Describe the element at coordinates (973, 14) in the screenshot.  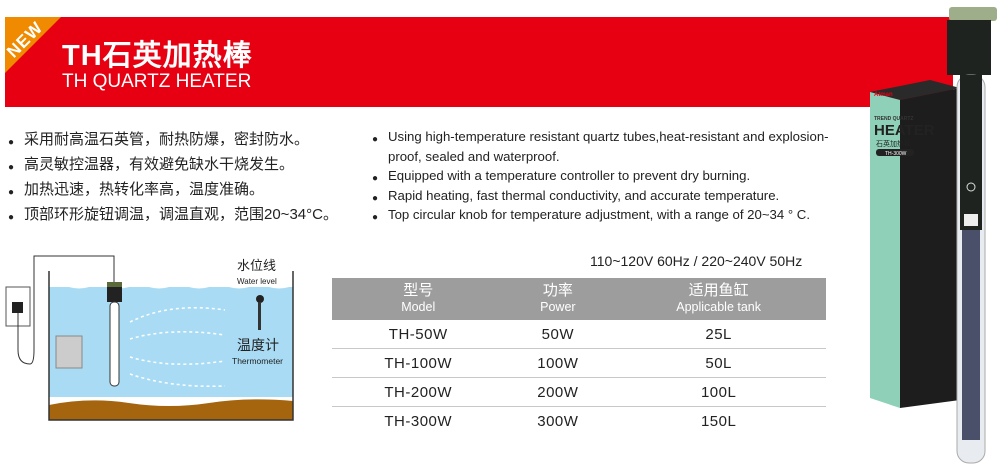
I see `heater-knob` at that location.